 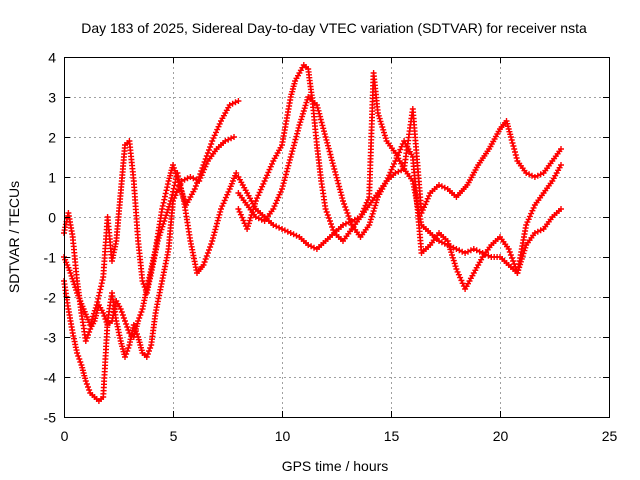 What do you see at coordinates (283, 436) in the screenshot?
I see `x-tick-label: 10` at bounding box center [283, 436].